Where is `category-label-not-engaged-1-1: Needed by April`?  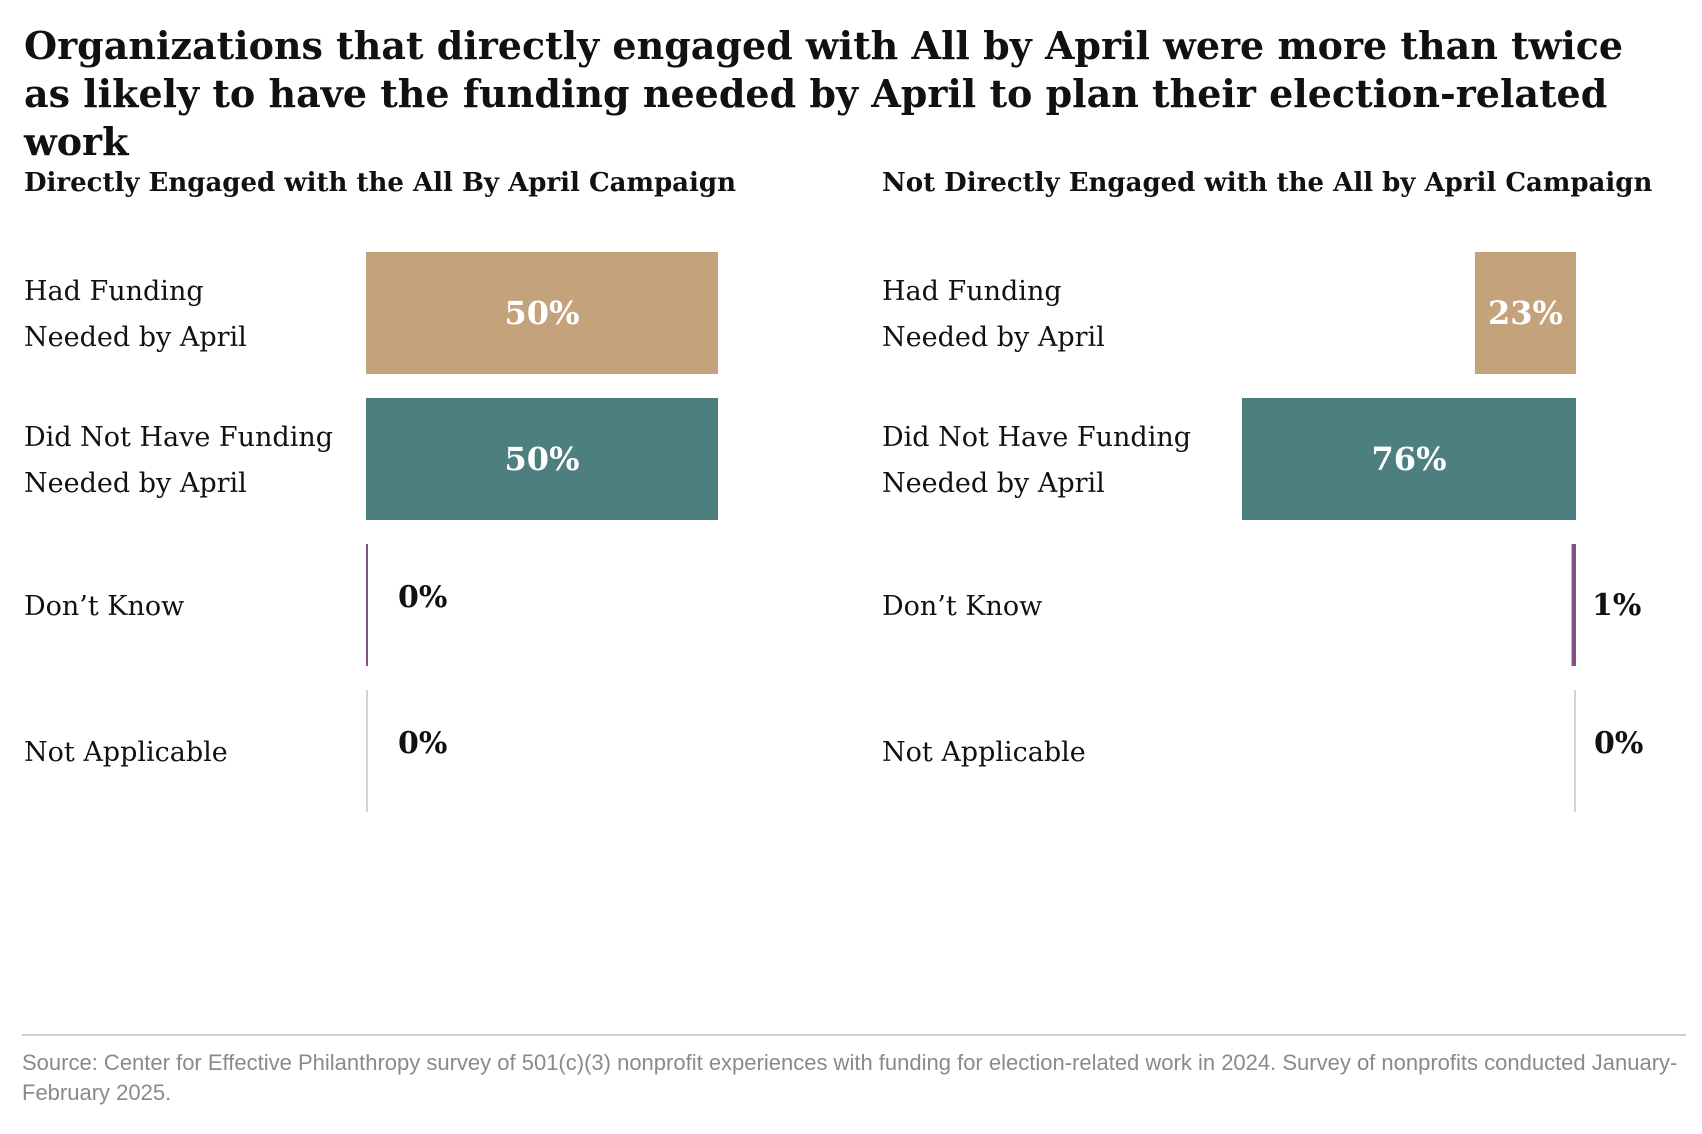 category-label-not-engaged-1-1: Needed by April is located at coordinates (993, 483).